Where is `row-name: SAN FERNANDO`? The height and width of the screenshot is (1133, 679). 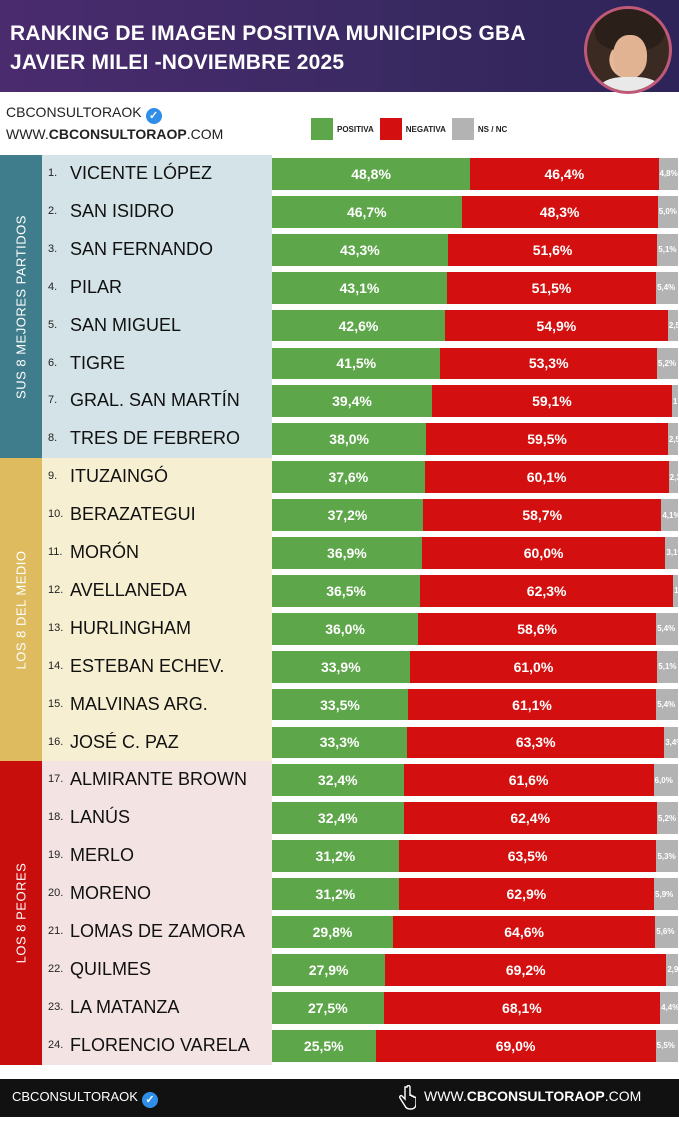 row-name: SAN FERNANDO is located at coordinates (142, 248).